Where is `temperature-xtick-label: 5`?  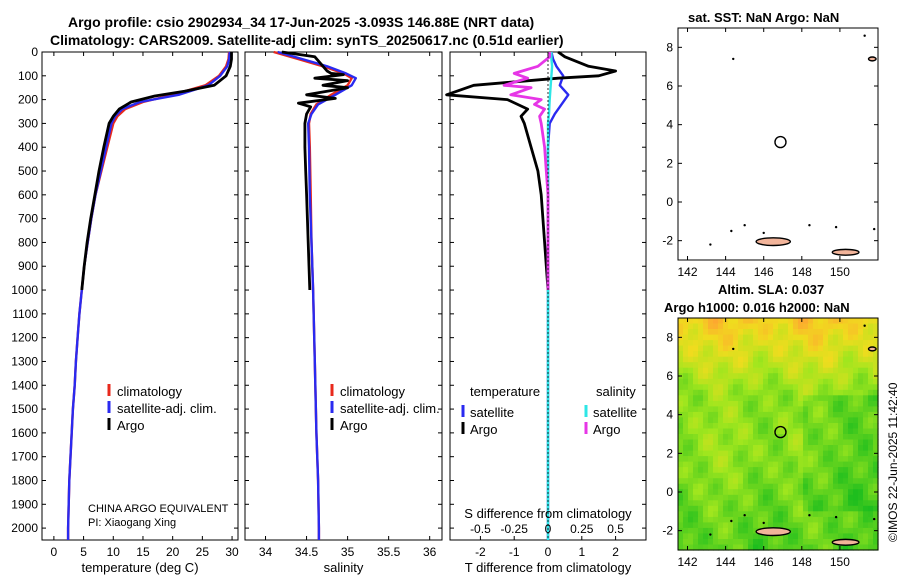 temperature-xtick-label: 5 is located at coordinates (83, 552).